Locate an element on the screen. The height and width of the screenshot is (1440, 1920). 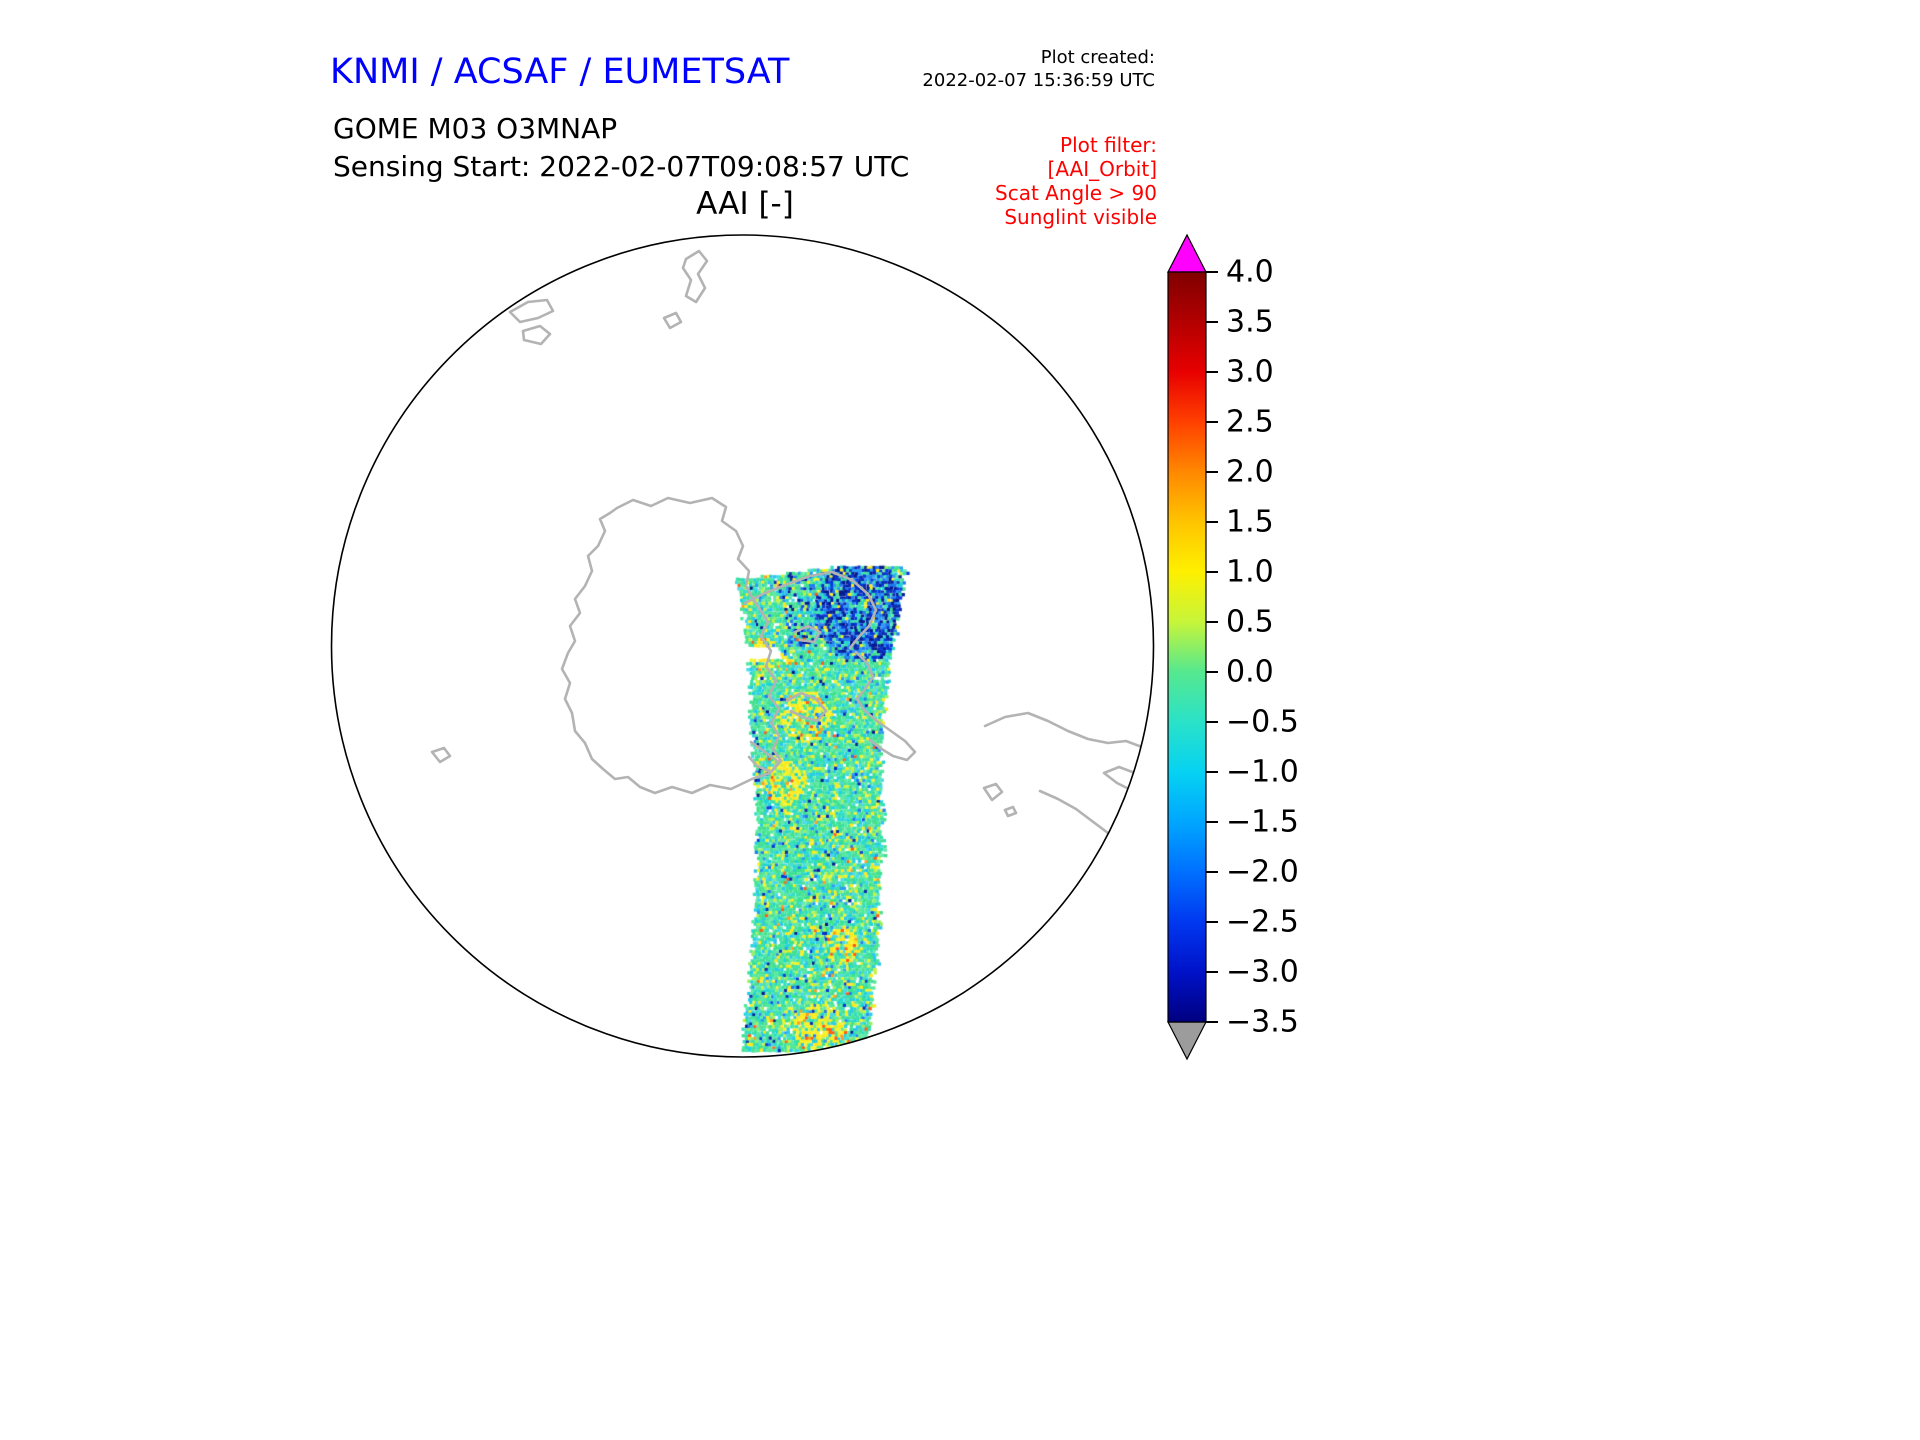
svg-text: −1.0 is located at coordinates (1262, 772).